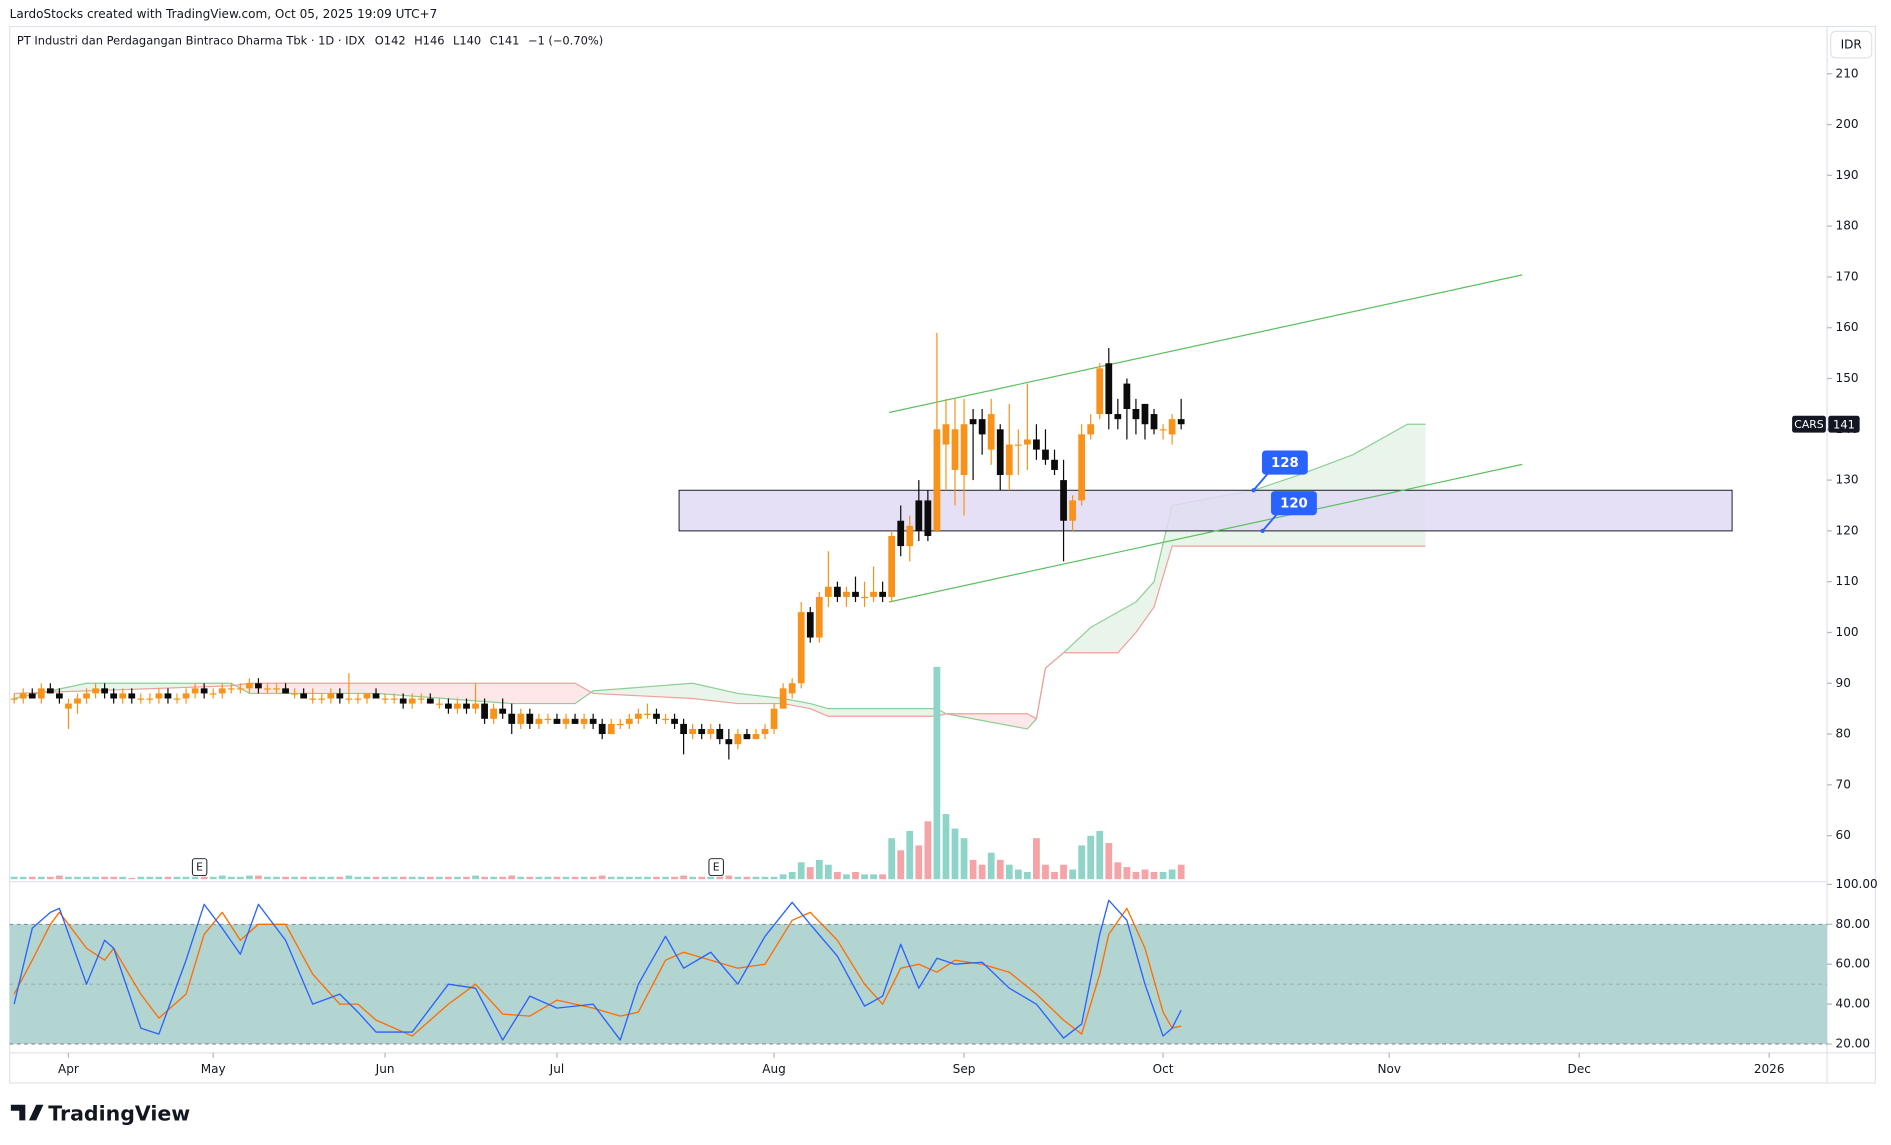 The width and height of the screenshot is (1891, 1145). I want to click on y-tick-label: 110, so click(1847, 581).